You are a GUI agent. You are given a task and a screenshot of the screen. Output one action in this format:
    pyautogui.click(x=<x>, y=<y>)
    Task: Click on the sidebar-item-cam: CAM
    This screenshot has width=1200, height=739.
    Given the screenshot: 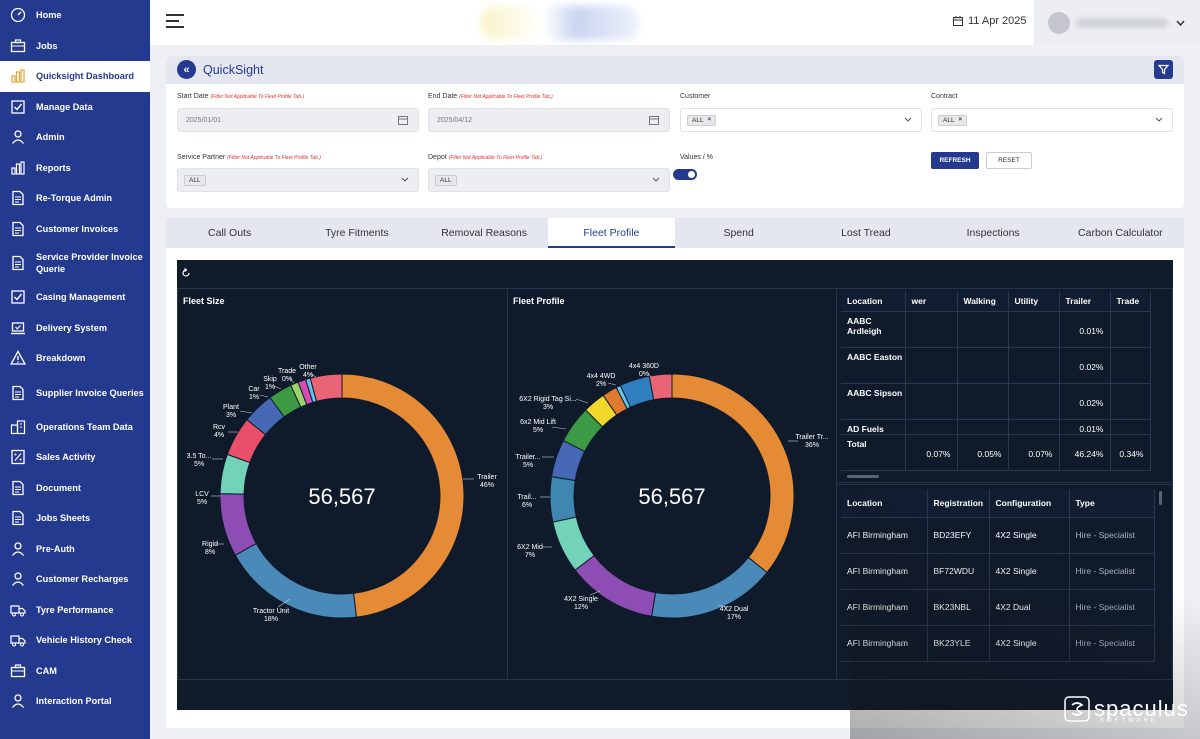 What is the action you would take?
    pyautogui.click(x=75, y=671)
    